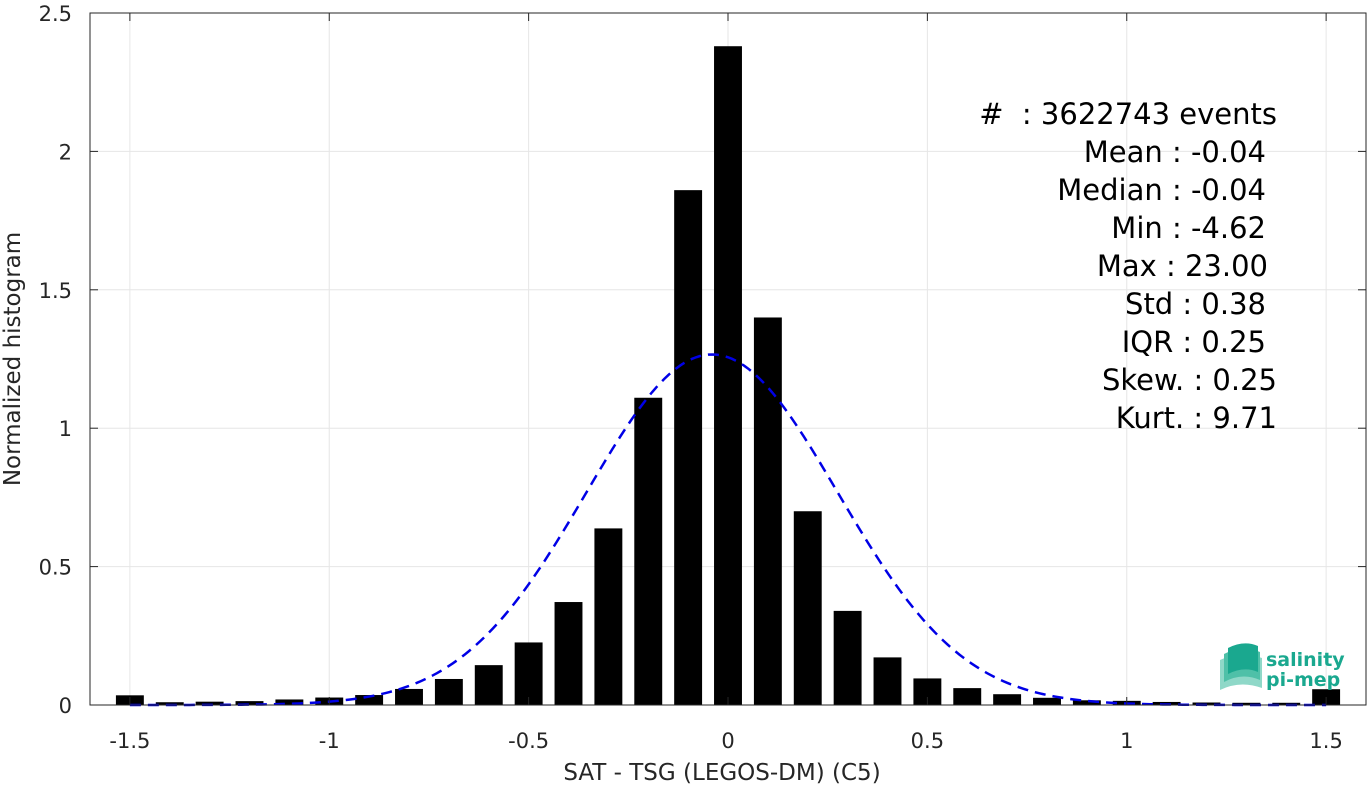 The image size is (1367, 785). Describe the element at coordinates (1196, 418) in the screenshot. I see `stat-kurt: Kurt. : 9.71` at that location.